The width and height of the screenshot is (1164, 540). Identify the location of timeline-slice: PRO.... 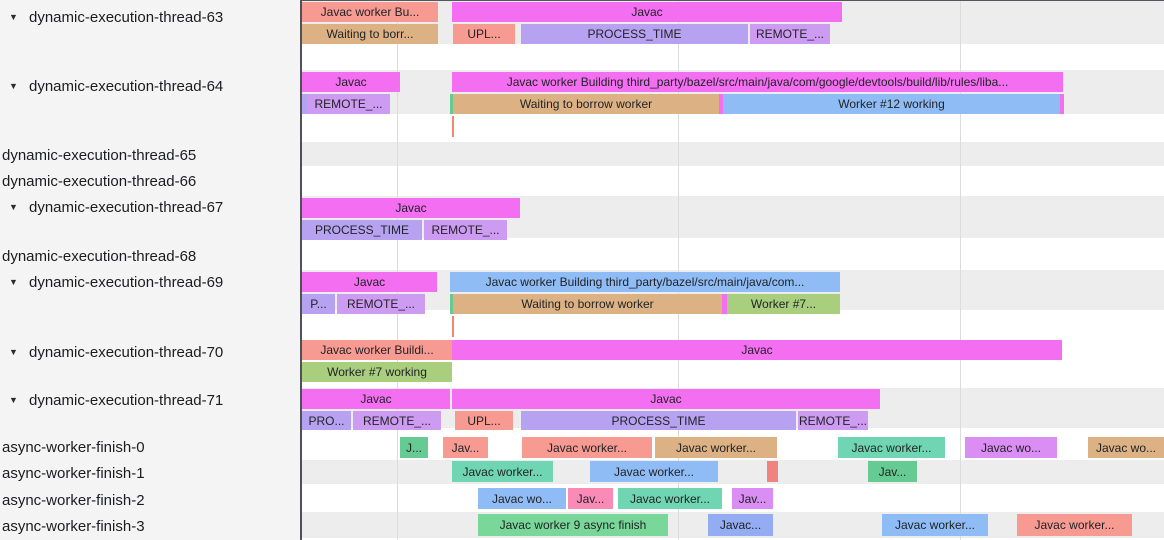
(326, 420).